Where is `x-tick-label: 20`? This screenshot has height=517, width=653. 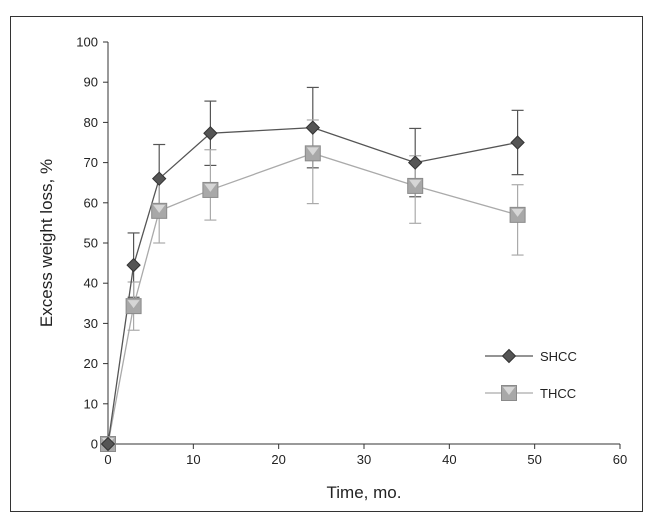 x-tick-label: 20 is located at coordinates (278, 459).